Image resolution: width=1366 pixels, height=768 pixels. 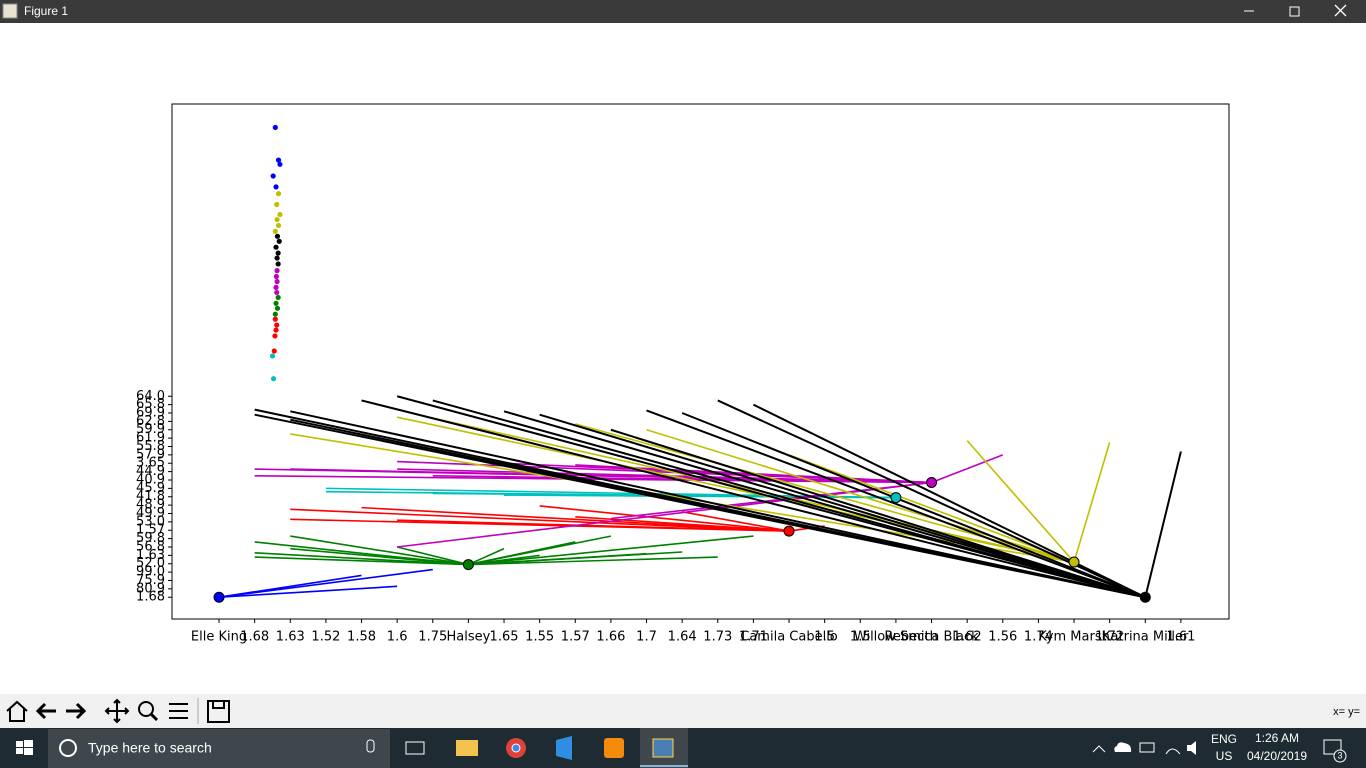 What do you see at coordinates (1340, 10) in the screenshot?
I see `close-button` at bounding box center [1340, 10].